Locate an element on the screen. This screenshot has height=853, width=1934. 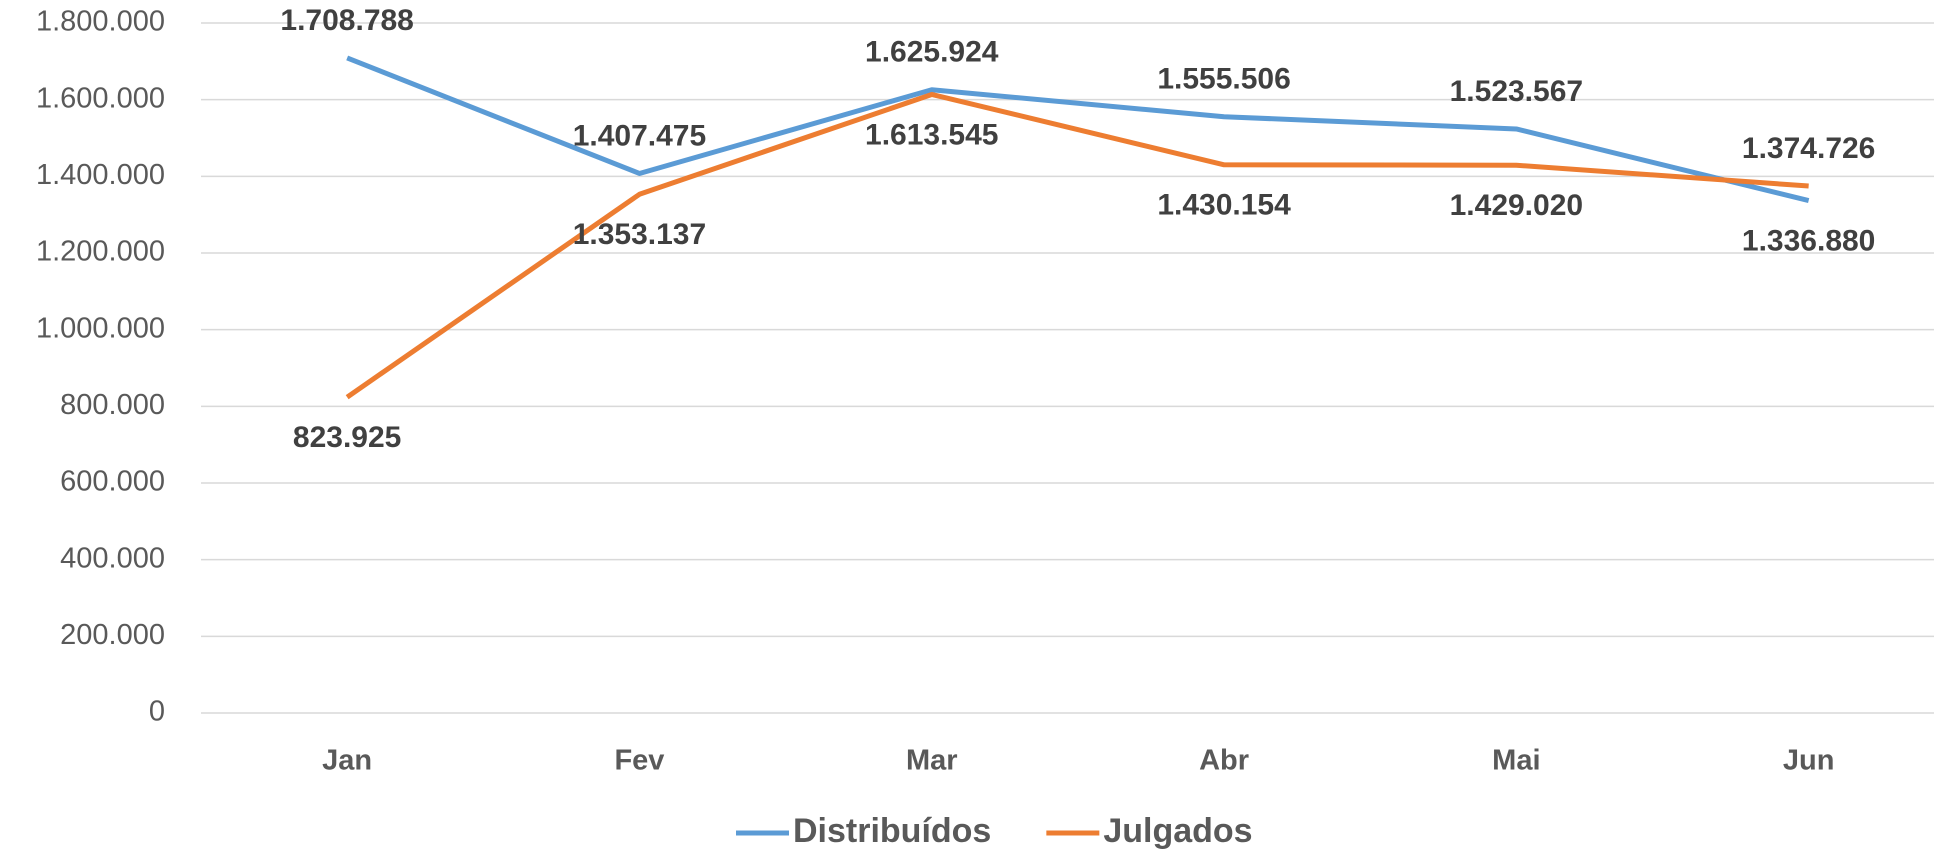
data-label: 1.430.154 is located at coordinates (1224, 205).